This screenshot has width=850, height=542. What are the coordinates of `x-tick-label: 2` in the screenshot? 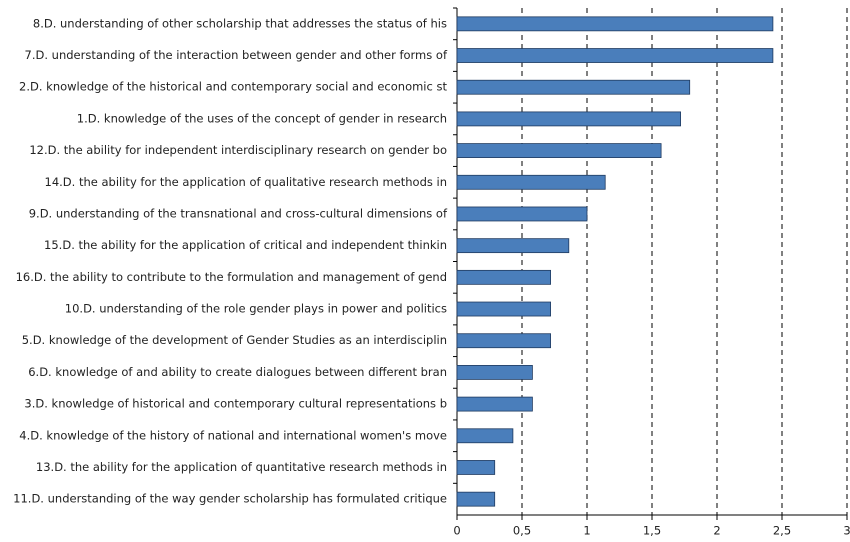 It's located at (716, 531).